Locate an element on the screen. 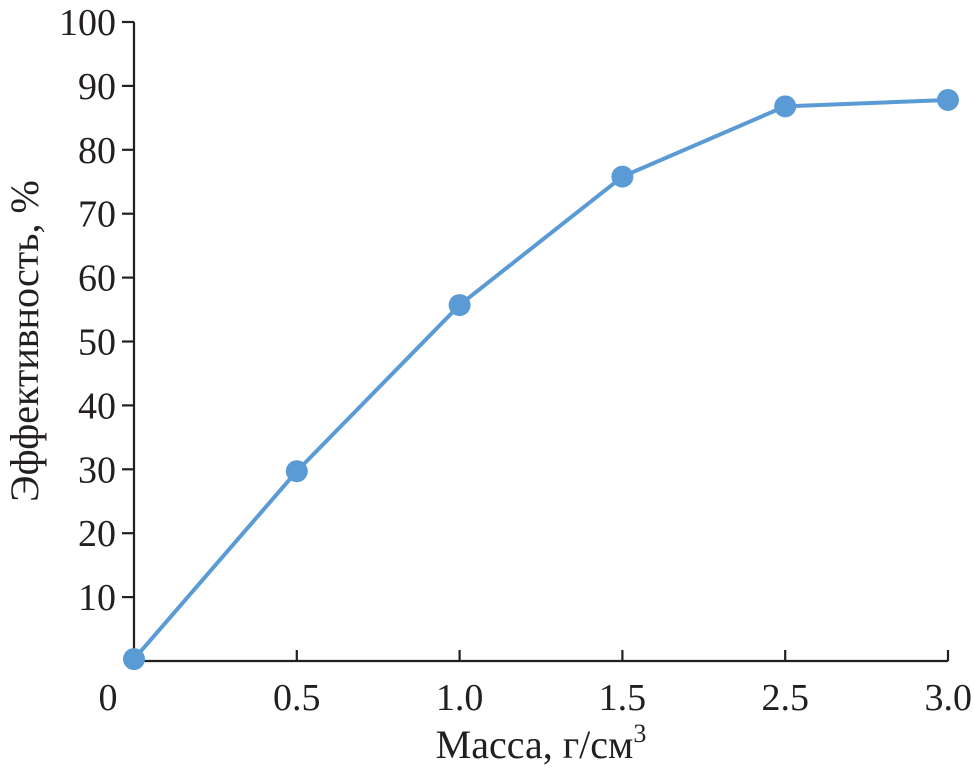  y-tick-label: 10 is located at coordinates (97, 598).